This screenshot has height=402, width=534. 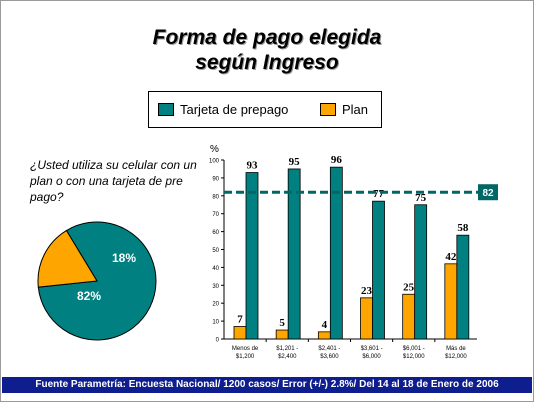 What do you see at coordinates (215, 305) in the screenshot?
I see `y-tick-label: 20` at bounding box center [215, 305].